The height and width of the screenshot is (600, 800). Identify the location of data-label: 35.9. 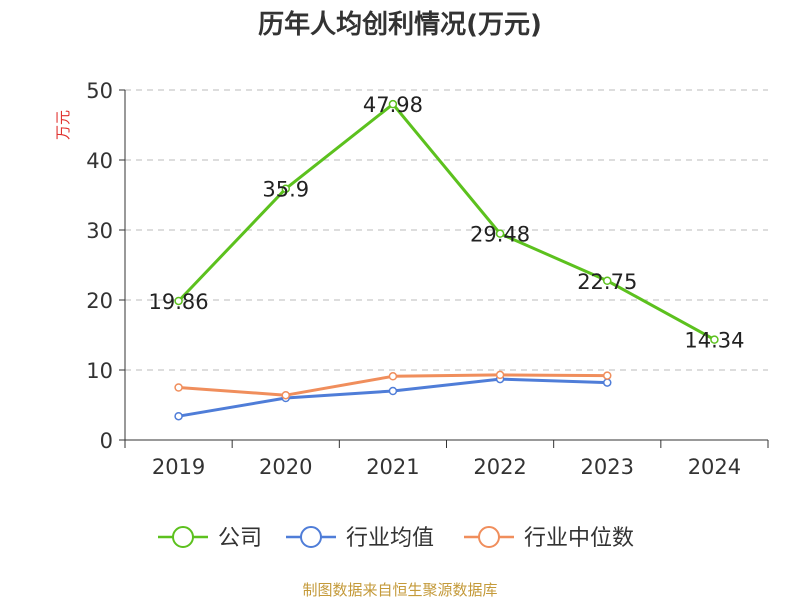
(285, 190).